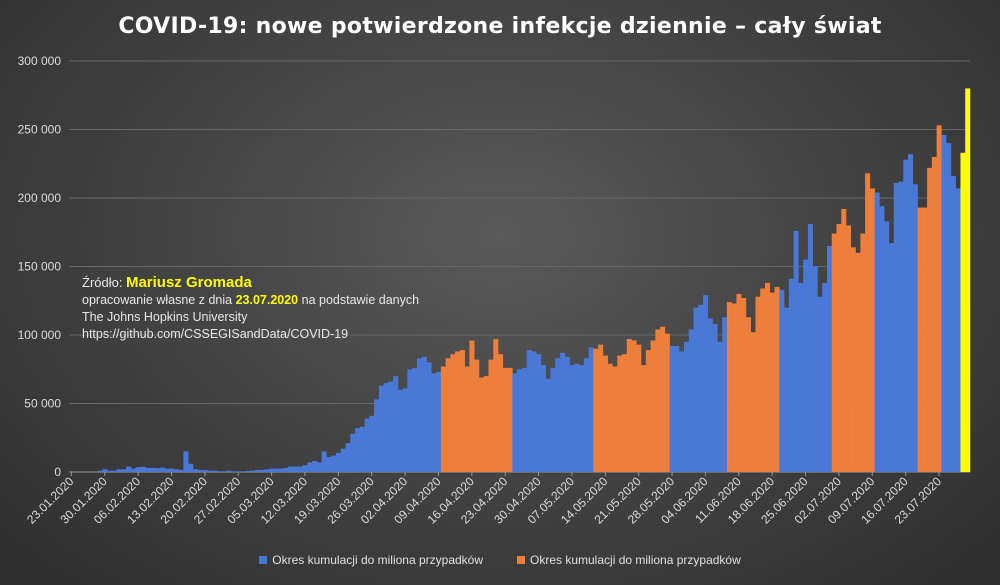 This screenshot has height=585, width=1000. I want to click on source-line2-prefix: opracowanie własne z dnia, so click(157, 300).